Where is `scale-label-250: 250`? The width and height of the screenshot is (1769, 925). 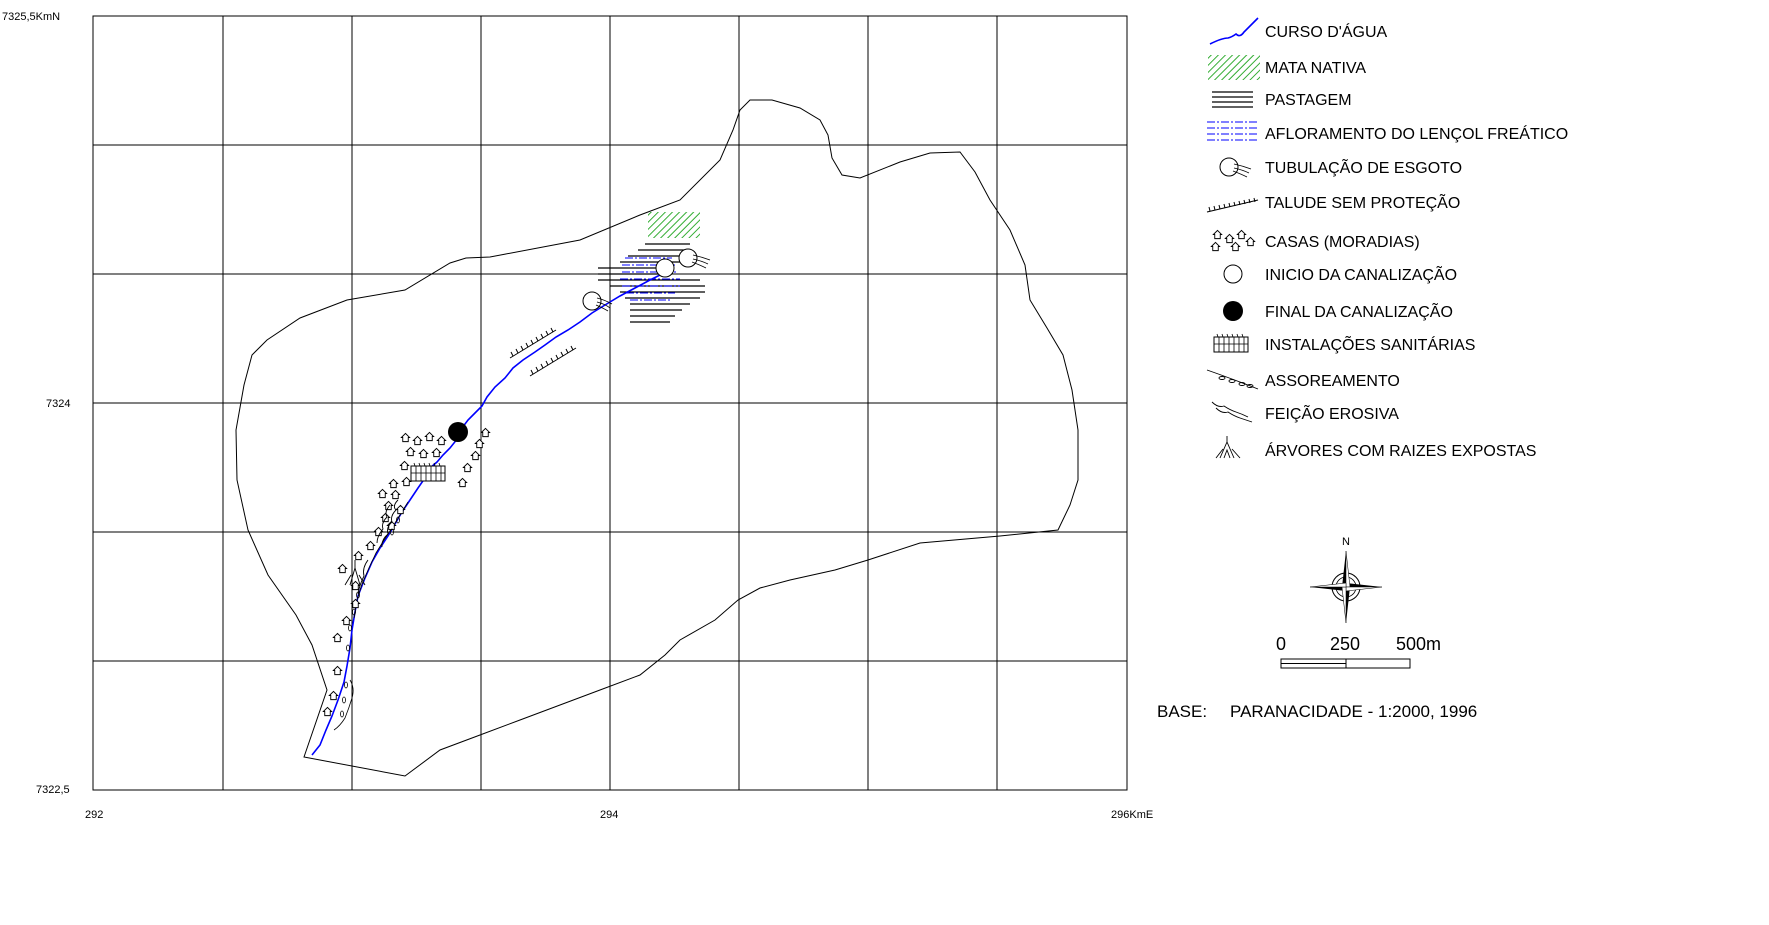
scale-label-250: 250 is located at coordinates (1345, 644).